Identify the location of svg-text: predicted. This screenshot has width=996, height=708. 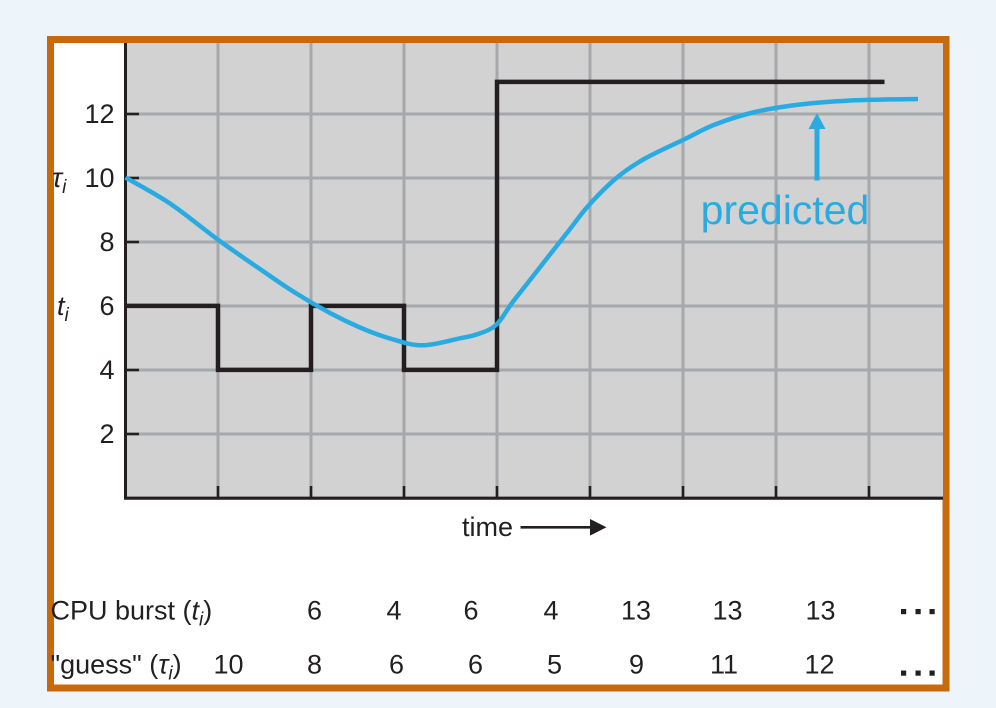
(785, 210).